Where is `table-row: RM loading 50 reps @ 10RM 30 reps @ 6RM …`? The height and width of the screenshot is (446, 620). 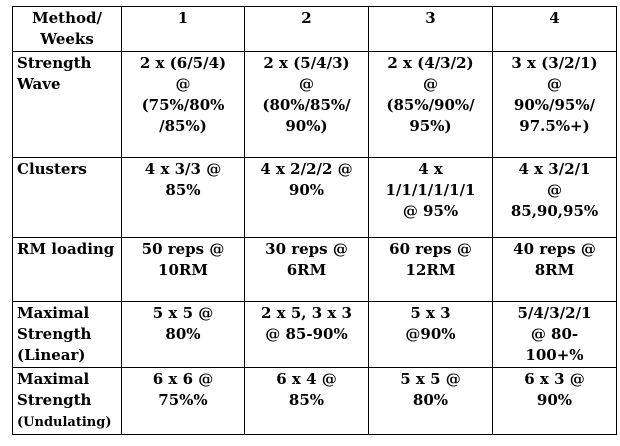
table-row: RM loading 50 reps @ 10RM 30 reps @ 6RM … is located at coordinates (314, 269).